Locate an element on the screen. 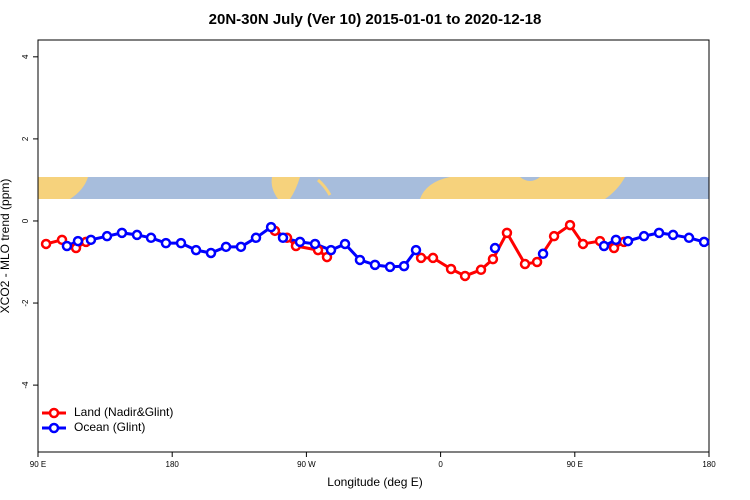  y-tick-label: -4 is located at coordinates (25, 385).